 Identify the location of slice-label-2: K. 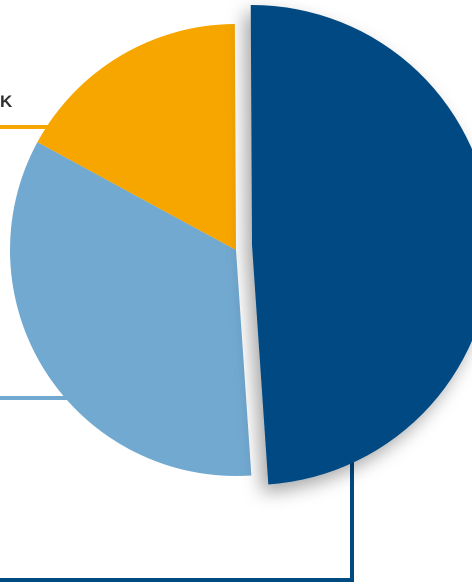
(6, 101).